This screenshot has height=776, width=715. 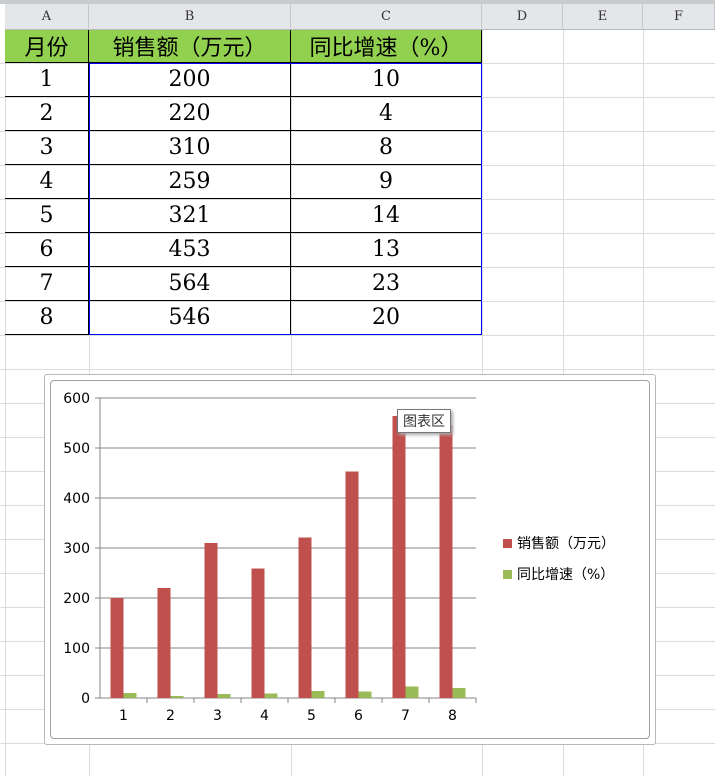 What do you see at coordinates (76, 449) in the screenshot?
I see `y-tick-label: 500` at bounding box center [76, 449].